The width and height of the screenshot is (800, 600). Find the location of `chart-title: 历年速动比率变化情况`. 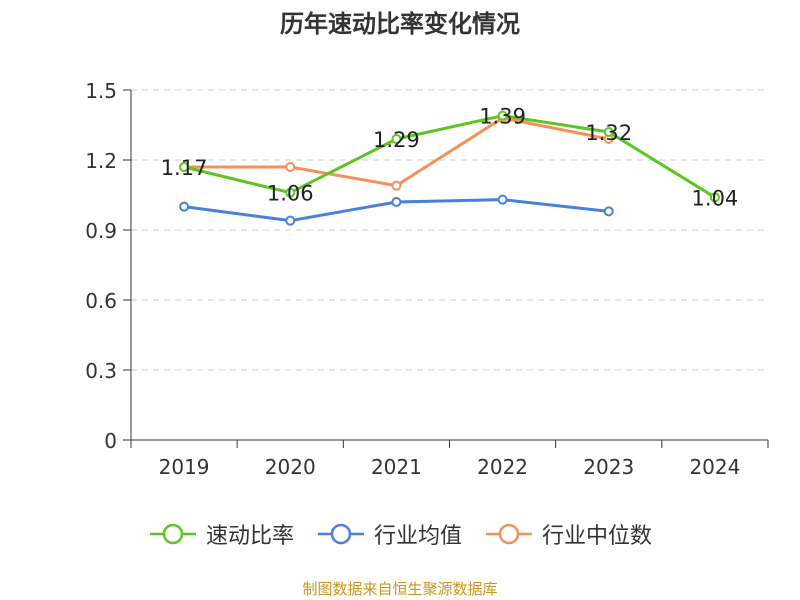

chart-title: 历年速动比率变化情况 is located at coordinates (400, 24).